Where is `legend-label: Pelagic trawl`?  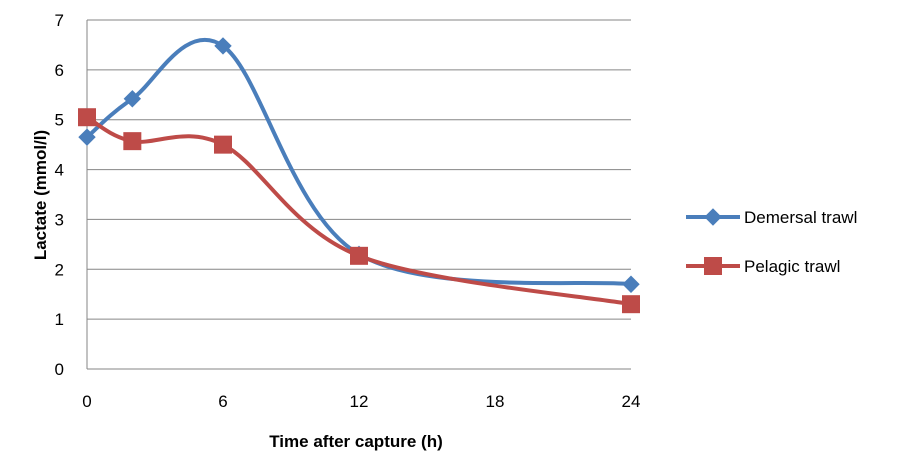
legend-label: Pelagic trawl is located at coordinates (792, 266).